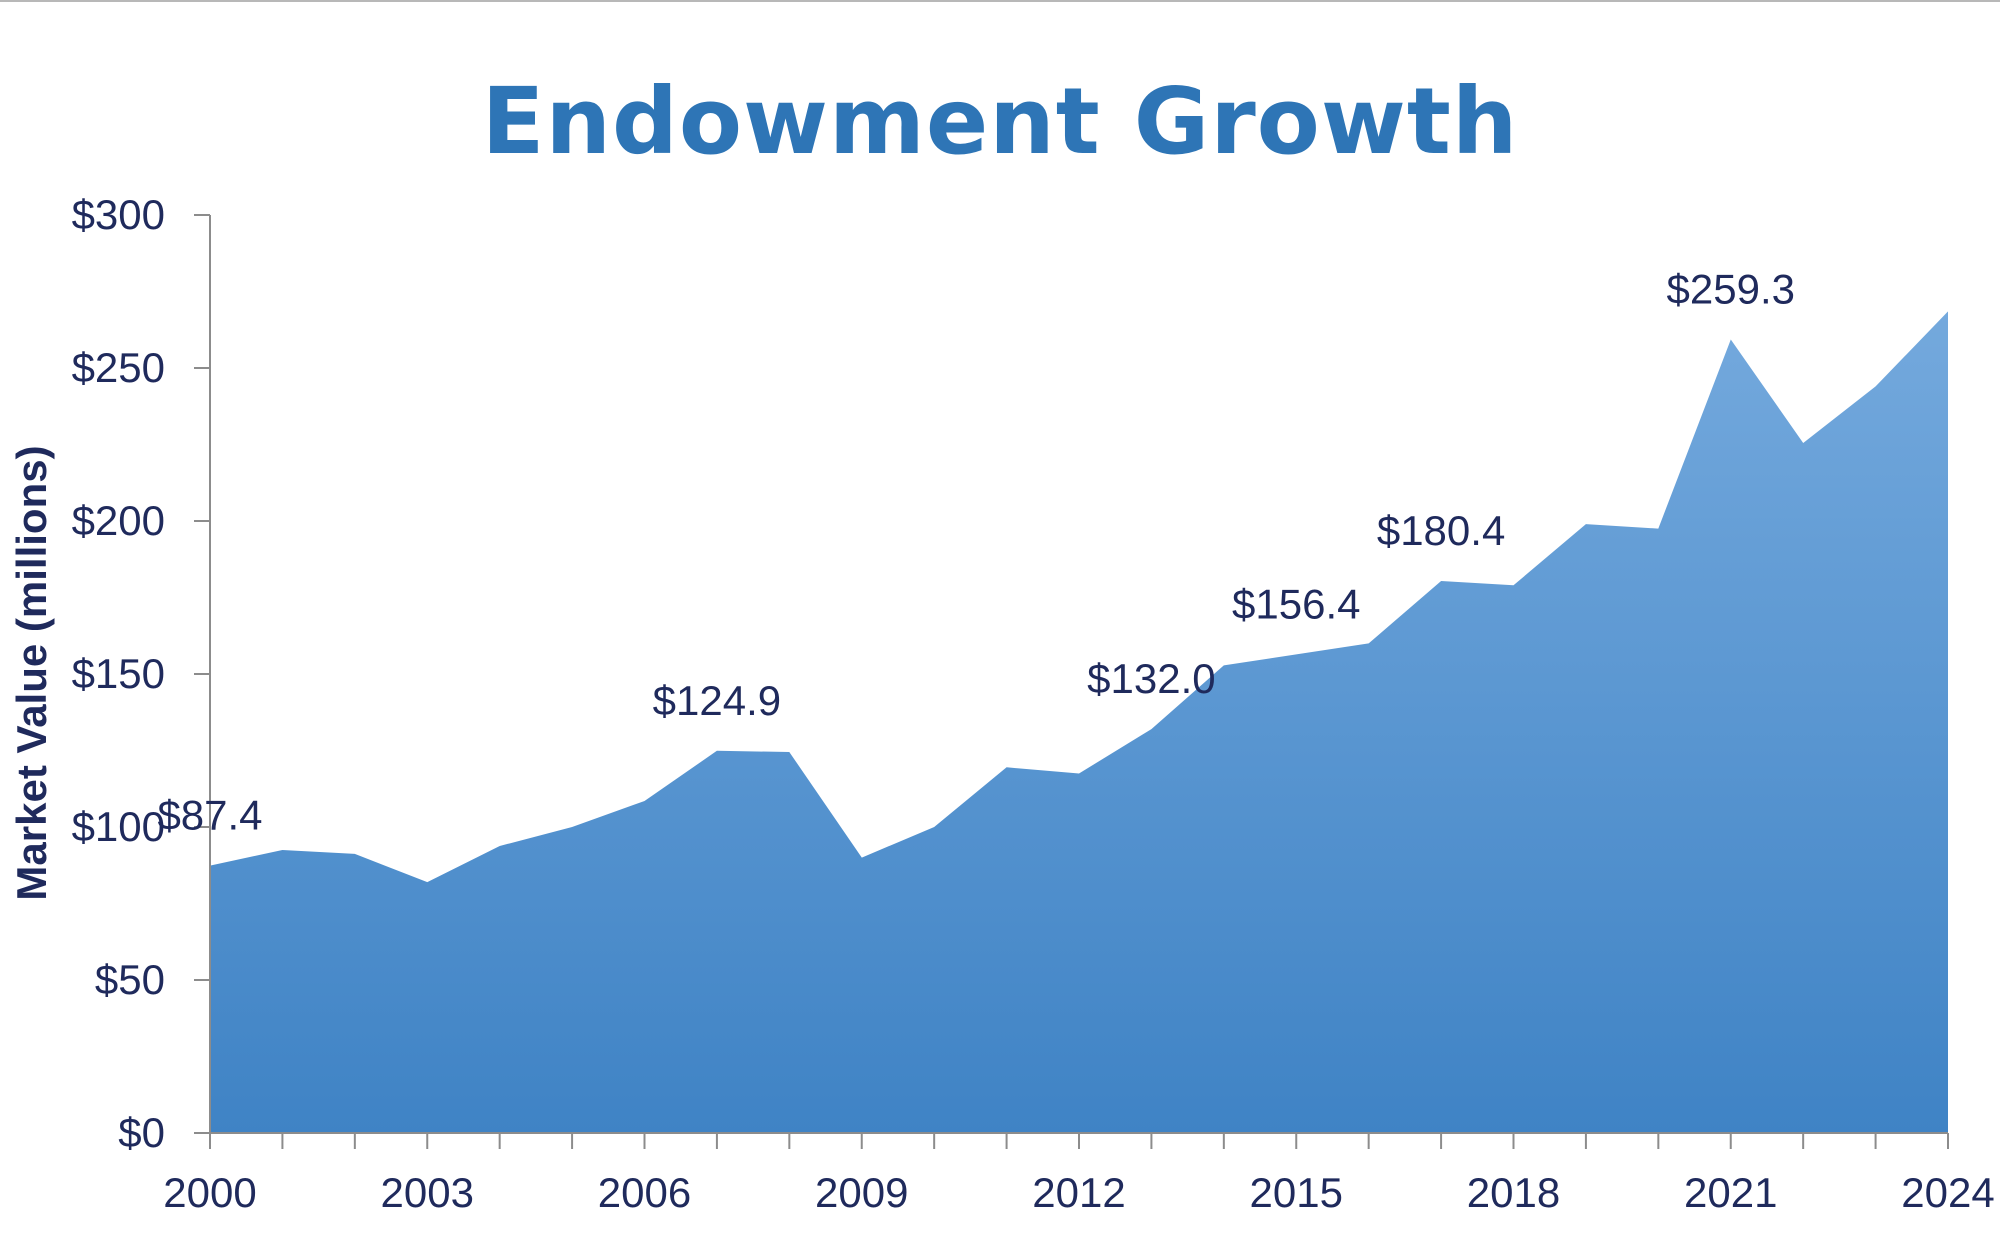 The width and height of the screenshot is (2000, 1247). Describe the element at coordinates (717, 700) in the screenshot. I see `data-label: $124.9` at that location.